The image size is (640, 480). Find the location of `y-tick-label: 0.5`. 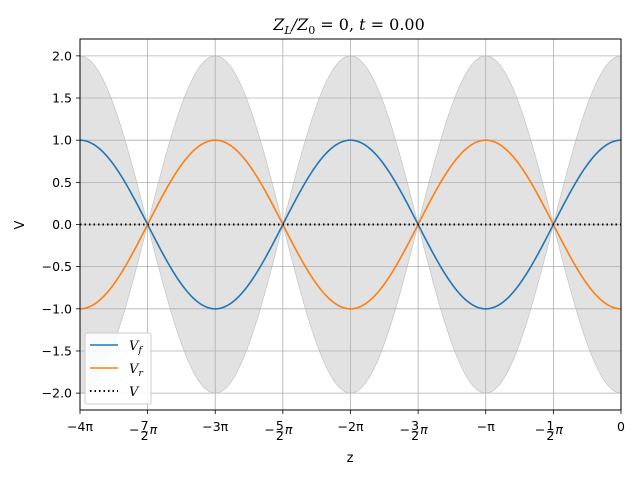

y-tick-label: 0.5 is located at coordinates (62, 182).